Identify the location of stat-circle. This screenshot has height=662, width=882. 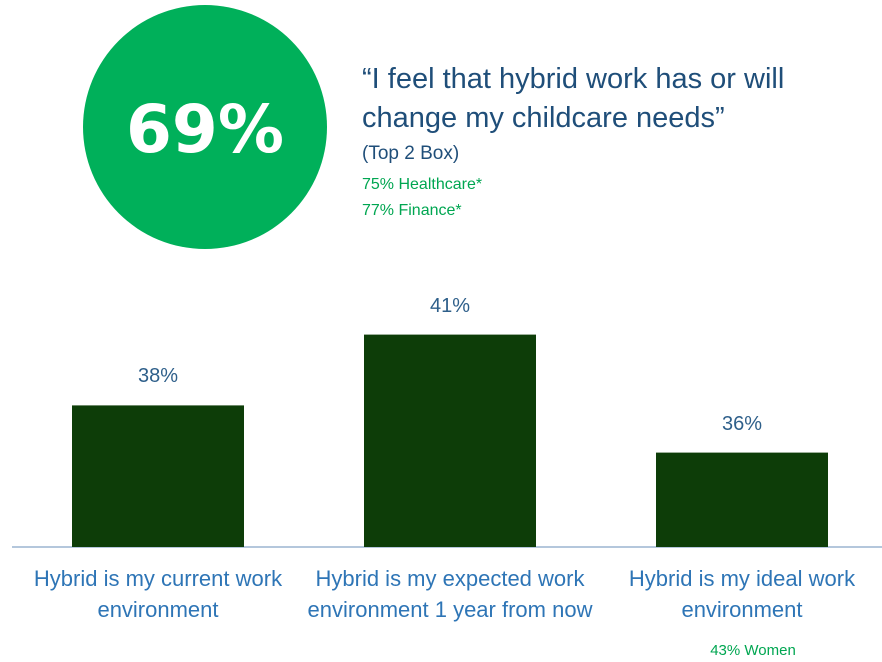
(205, 127).